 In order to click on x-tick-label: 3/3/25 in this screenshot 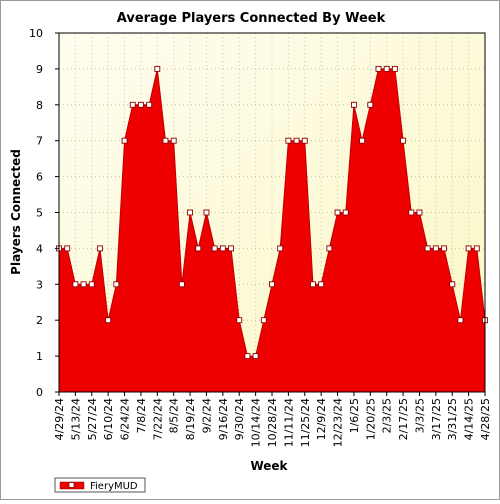, I will do `click(419, 415)`.